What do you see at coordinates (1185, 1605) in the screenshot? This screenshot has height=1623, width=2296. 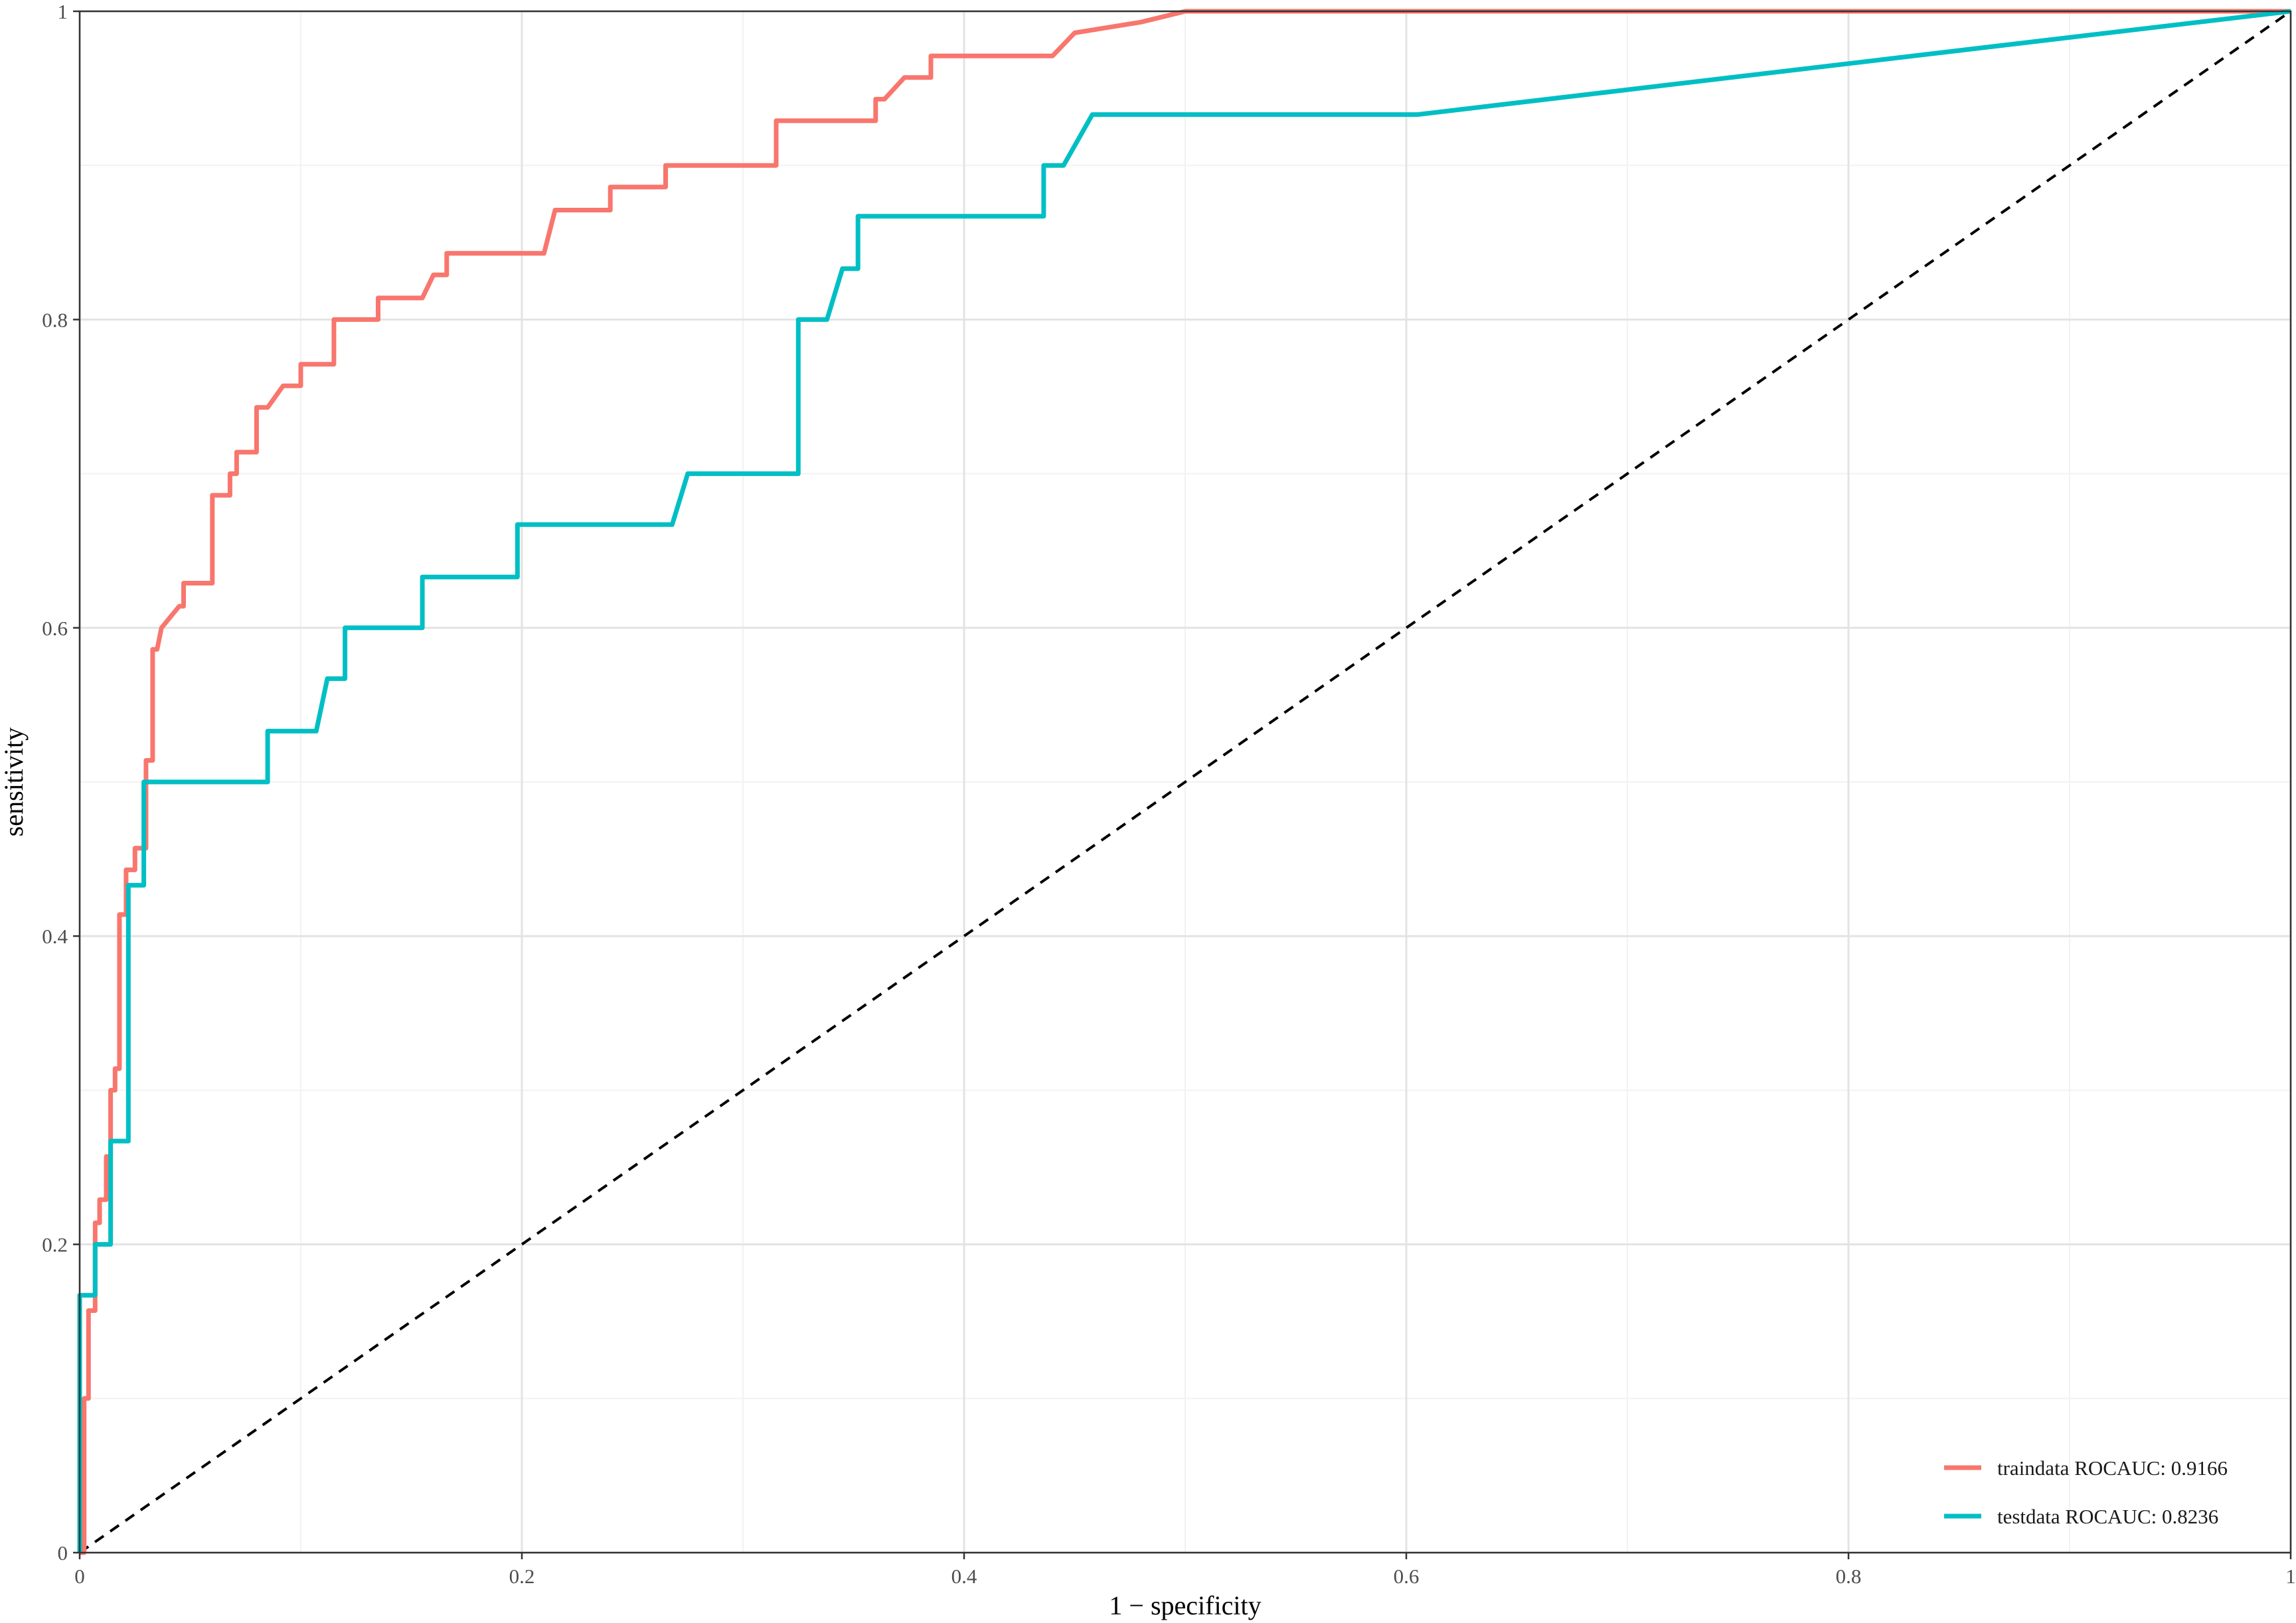 I see `x-axis-title: 1 − specificity` at bounding box center [1185, 1605].